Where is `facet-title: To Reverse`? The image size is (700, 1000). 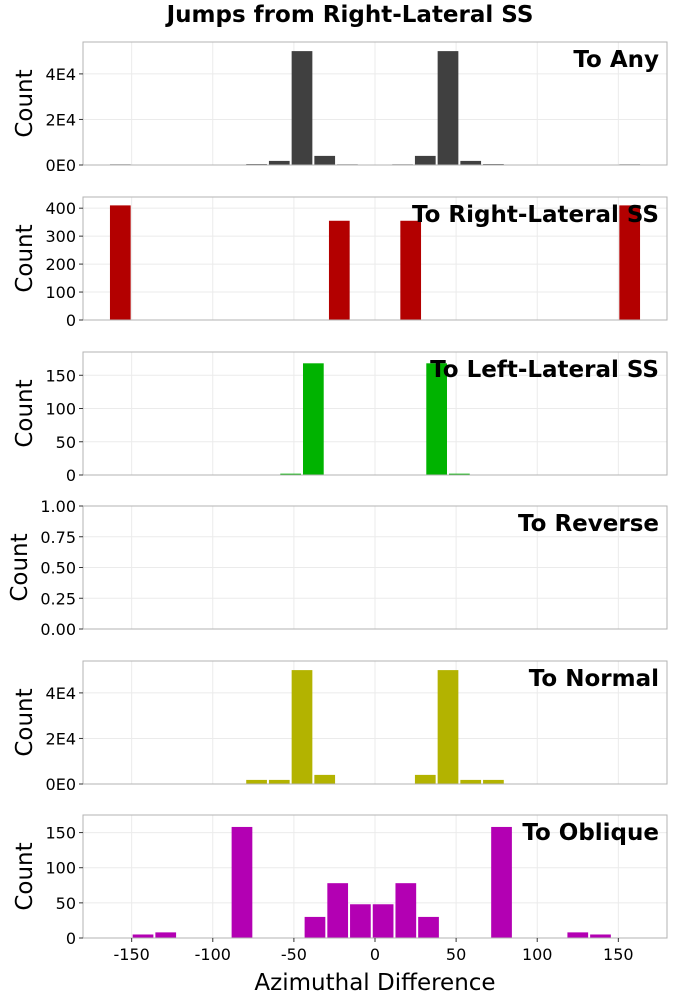 facet-title: To Reverse is located at coordinates (588, 524).